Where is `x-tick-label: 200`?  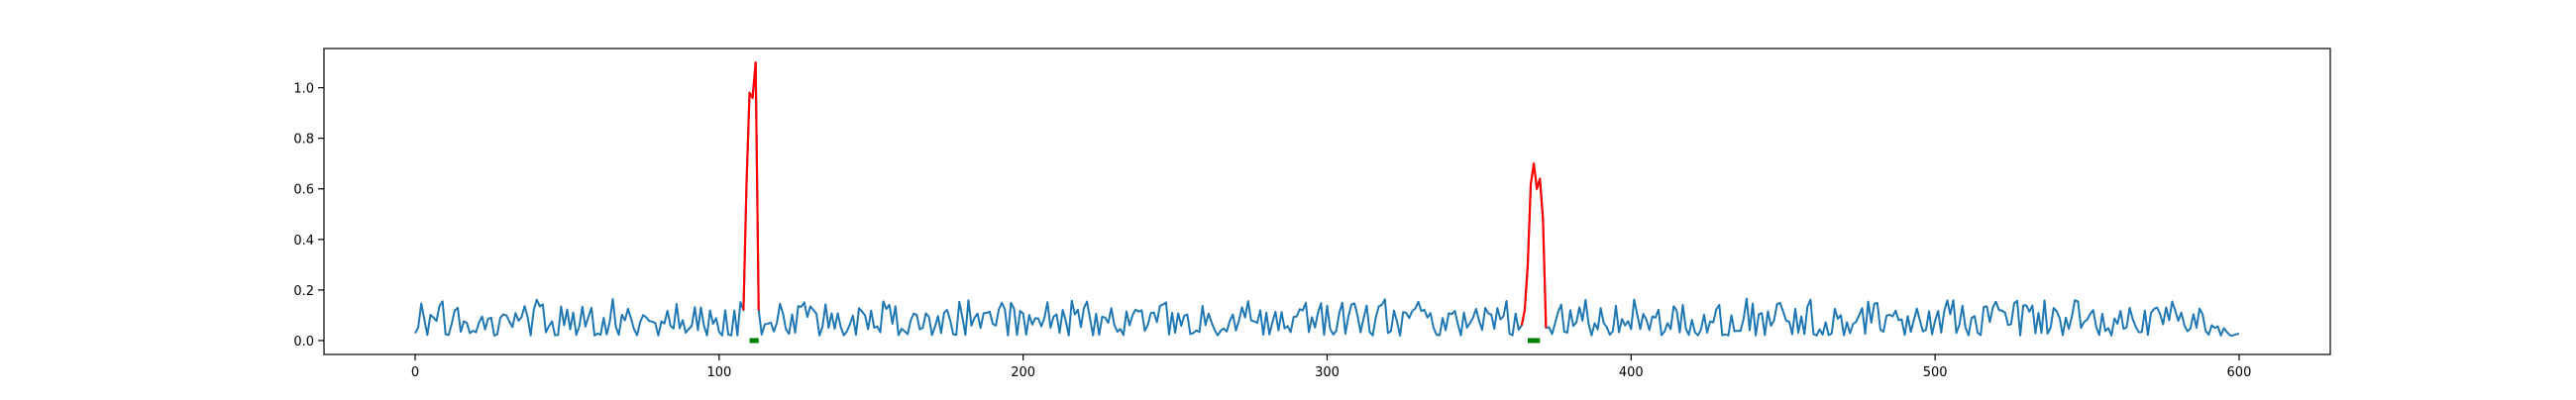
x-tick-label: 200 is located at coordinates (1023, 372).